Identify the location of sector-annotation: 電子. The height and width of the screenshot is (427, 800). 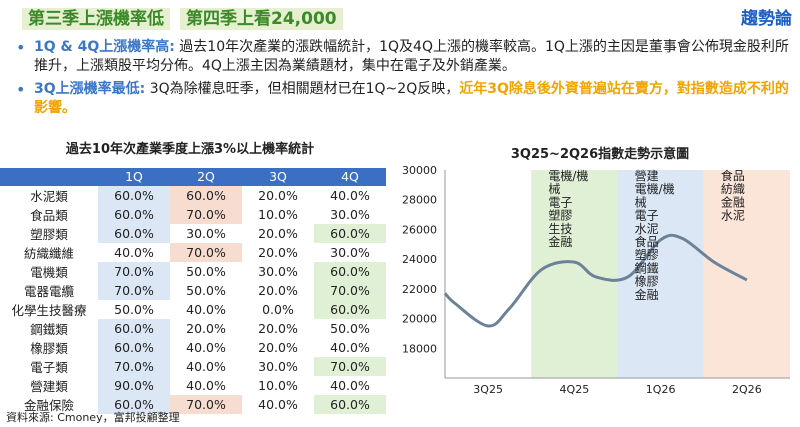
(647, 216).